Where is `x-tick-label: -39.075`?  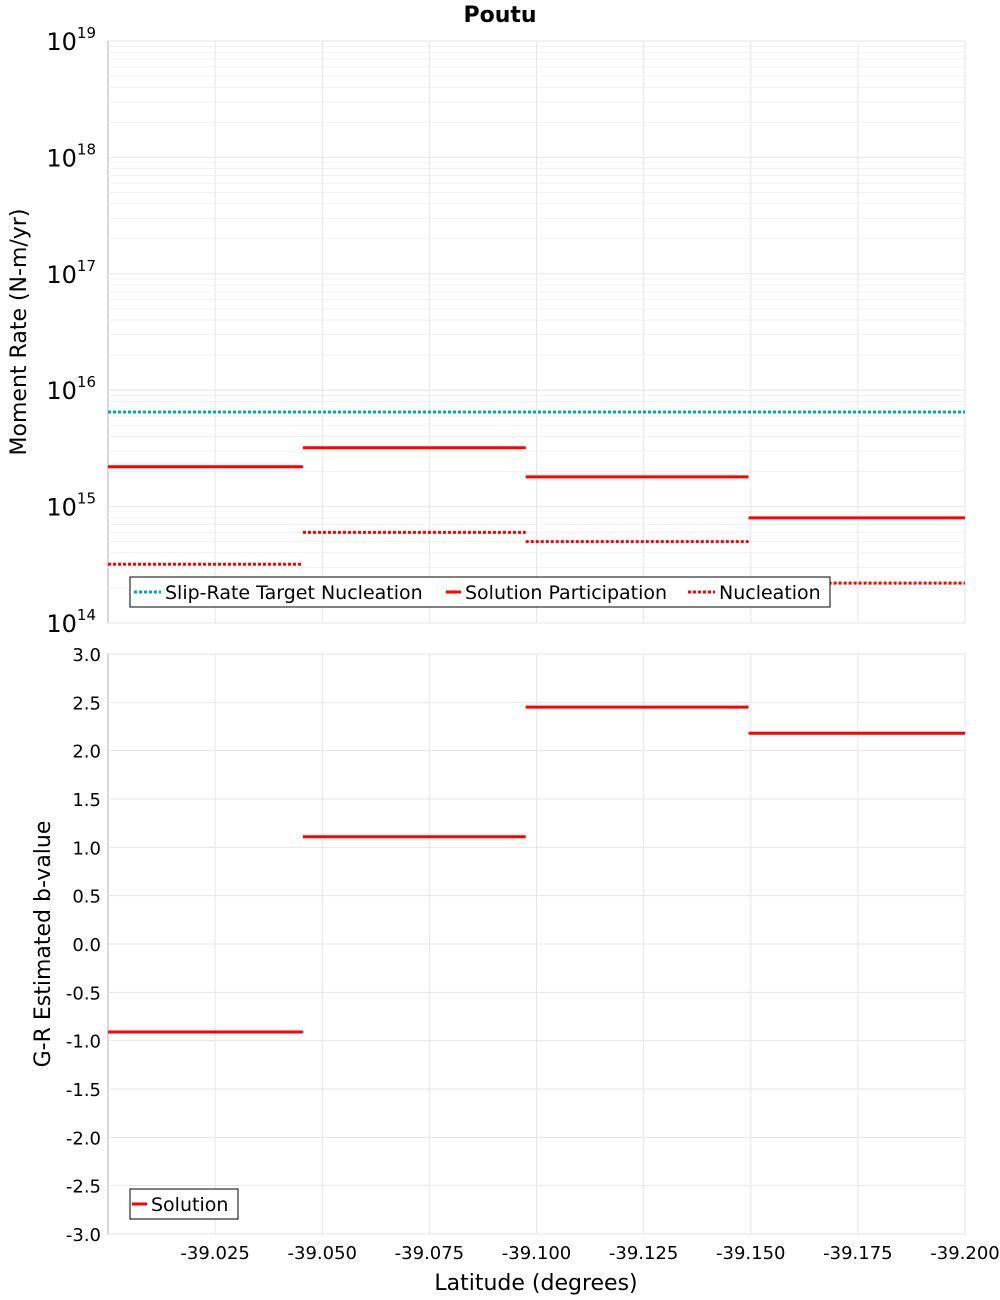
x-tick-label: -39.075 is located at coordinates (429, 1253).